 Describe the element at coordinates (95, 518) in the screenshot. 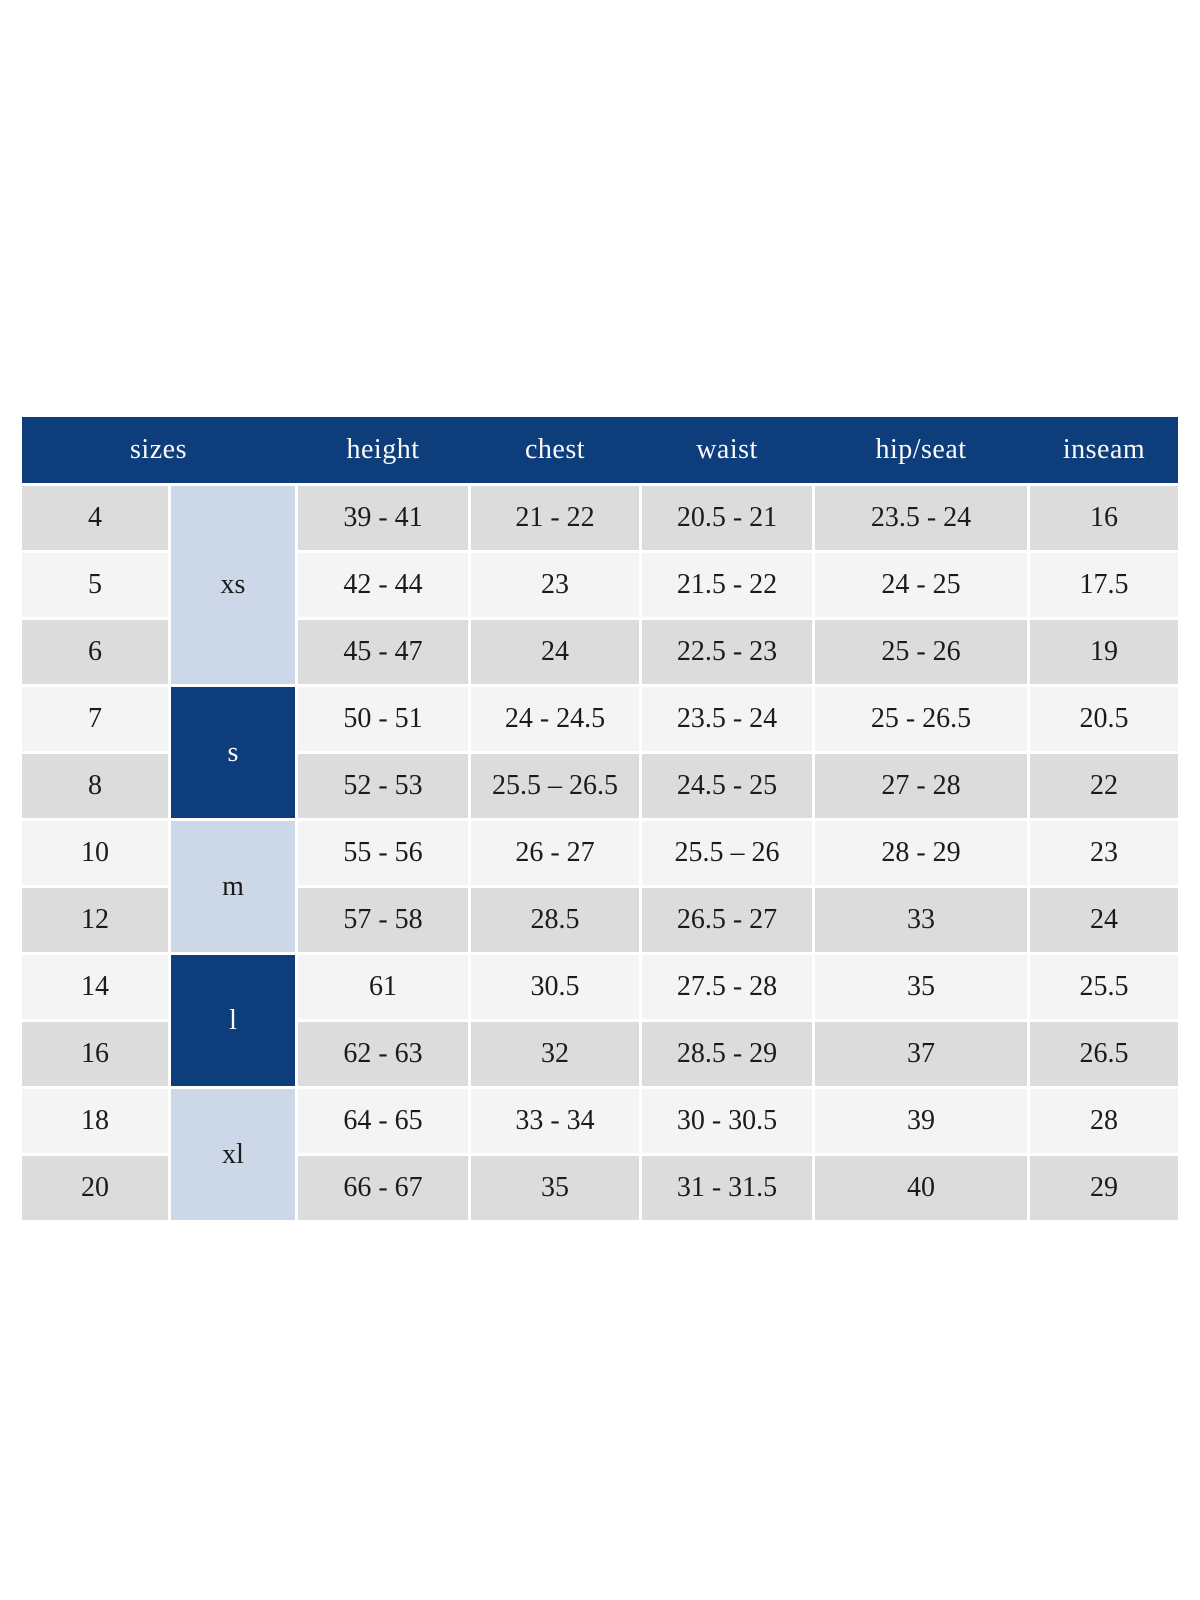

I see `size-cell: 4` at that location.